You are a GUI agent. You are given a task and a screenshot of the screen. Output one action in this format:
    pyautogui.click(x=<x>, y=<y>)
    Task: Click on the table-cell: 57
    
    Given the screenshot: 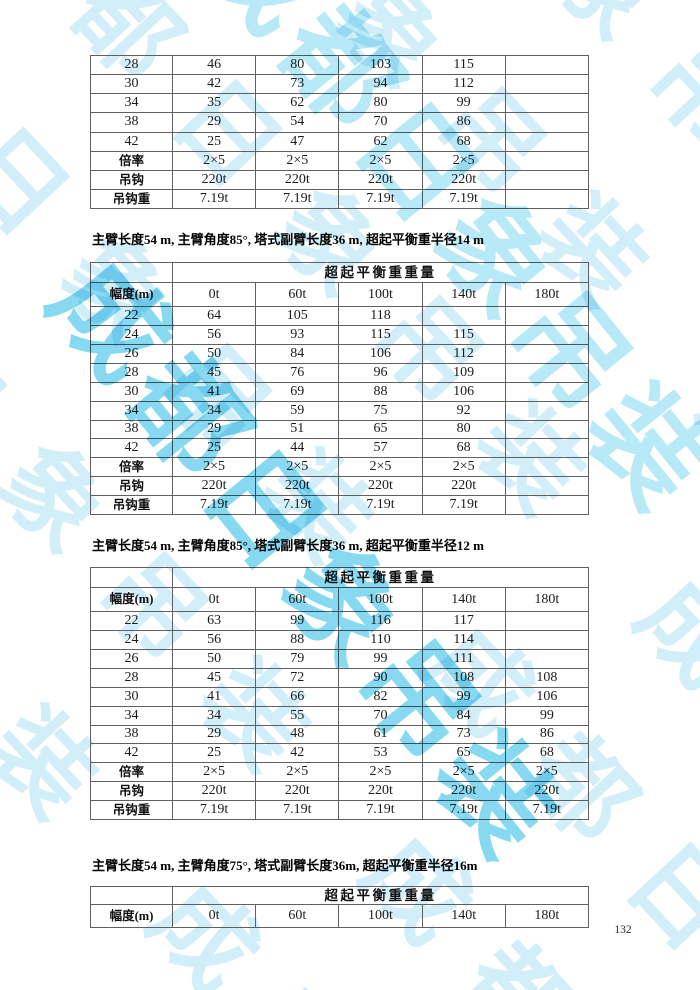 What is the action you would take?
    pyautogui.click(x=380, y=448)
    